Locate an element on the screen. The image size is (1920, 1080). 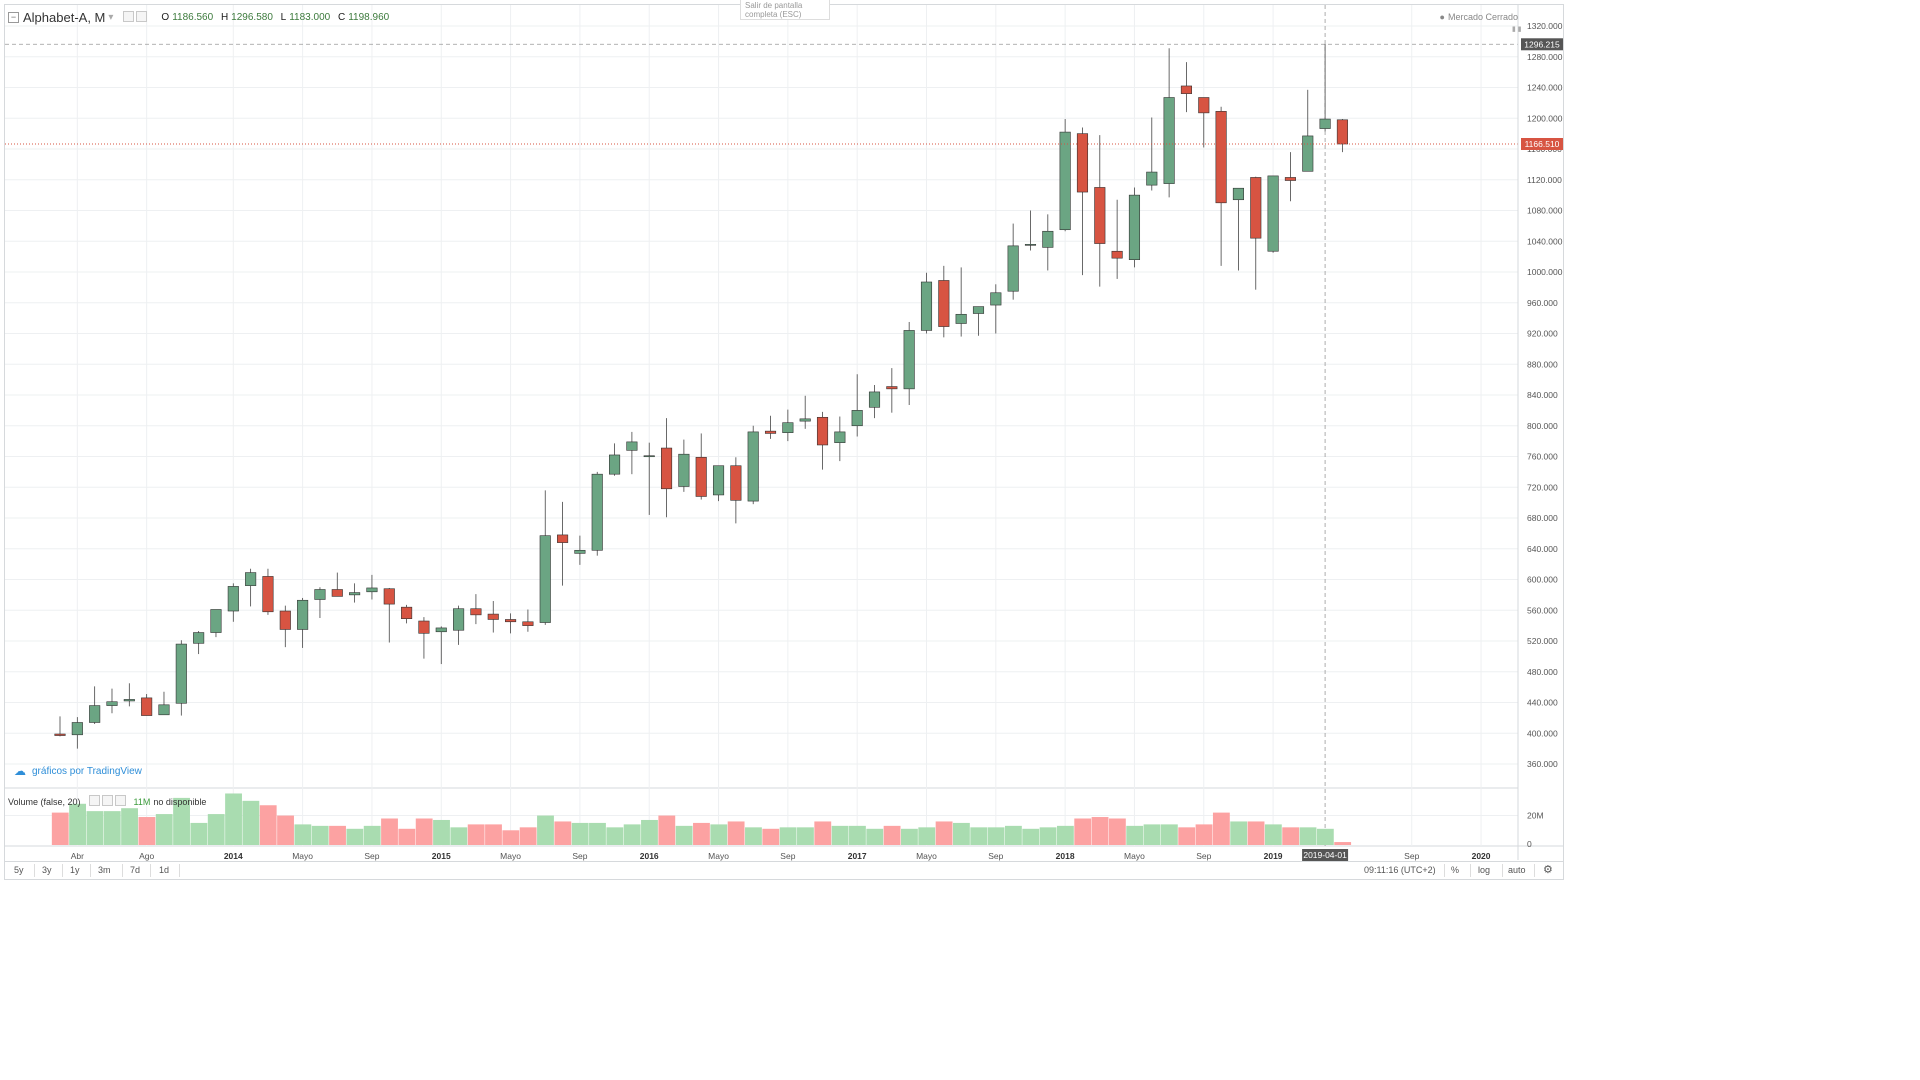
tradingview-logo: ☁ gráficos por TradingView is located at coordinates (78, 771).